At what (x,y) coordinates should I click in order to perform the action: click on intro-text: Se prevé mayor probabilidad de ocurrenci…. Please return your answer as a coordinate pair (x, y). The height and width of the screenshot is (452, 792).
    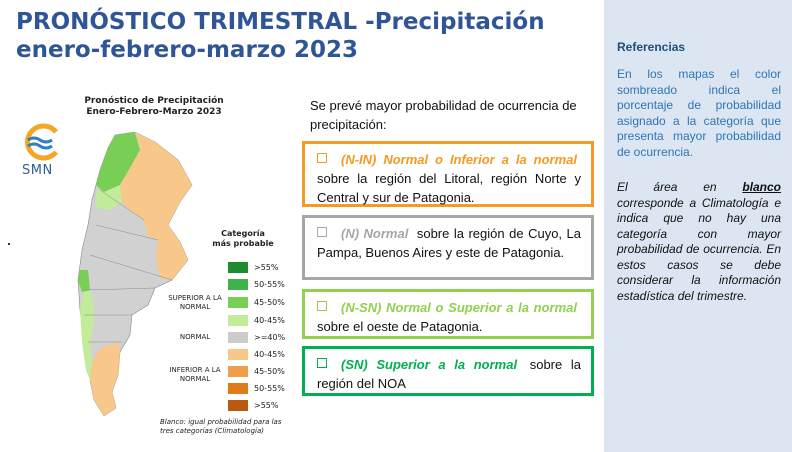
    Looking at the image, I should click on (443, 115).